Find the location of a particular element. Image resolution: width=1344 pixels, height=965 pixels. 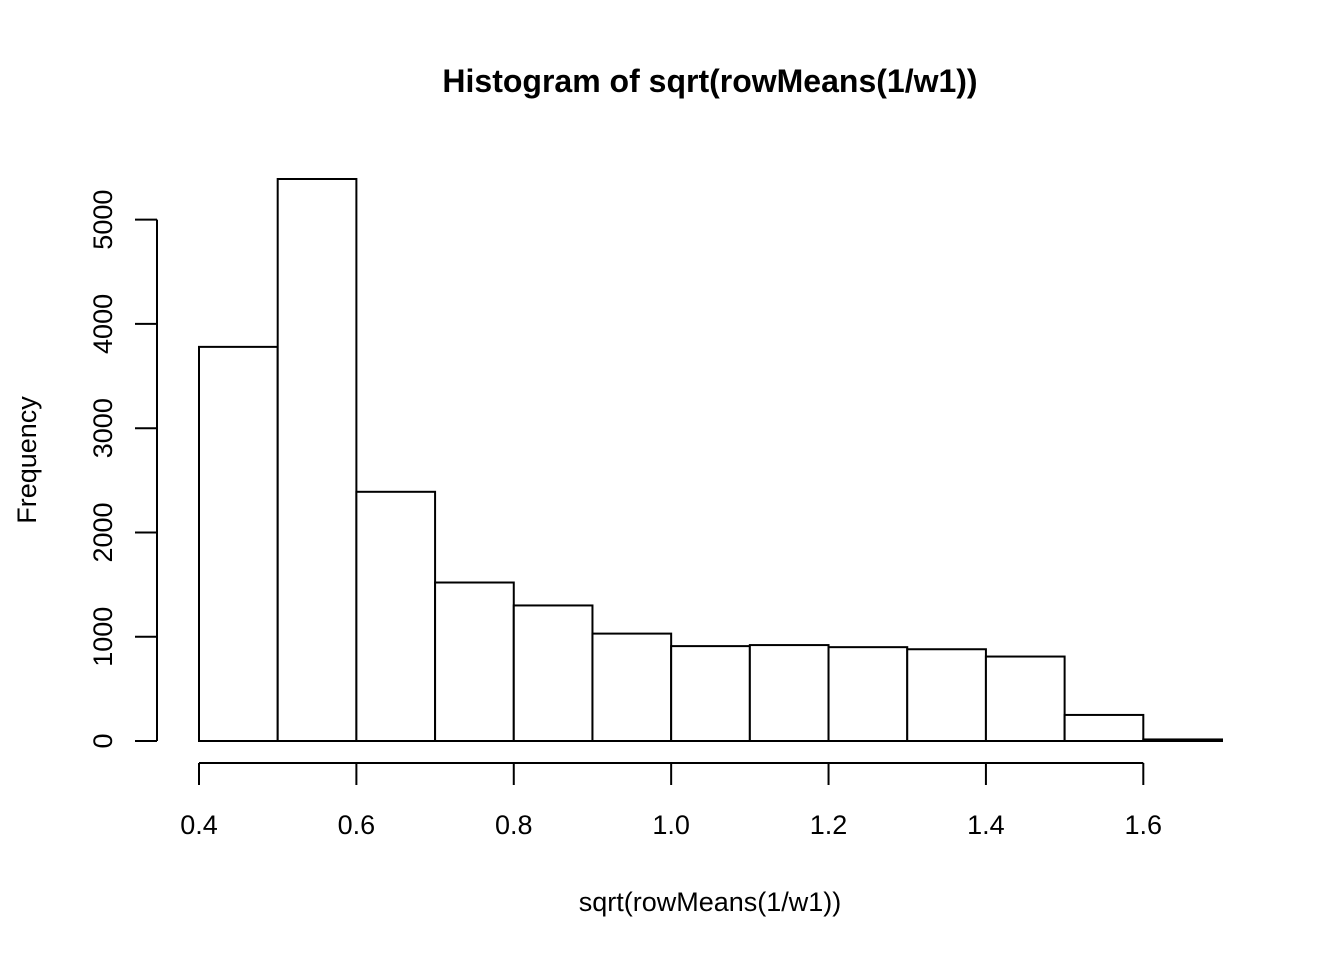

y-tick-label: 1000 is located at coordinates (103, 637).